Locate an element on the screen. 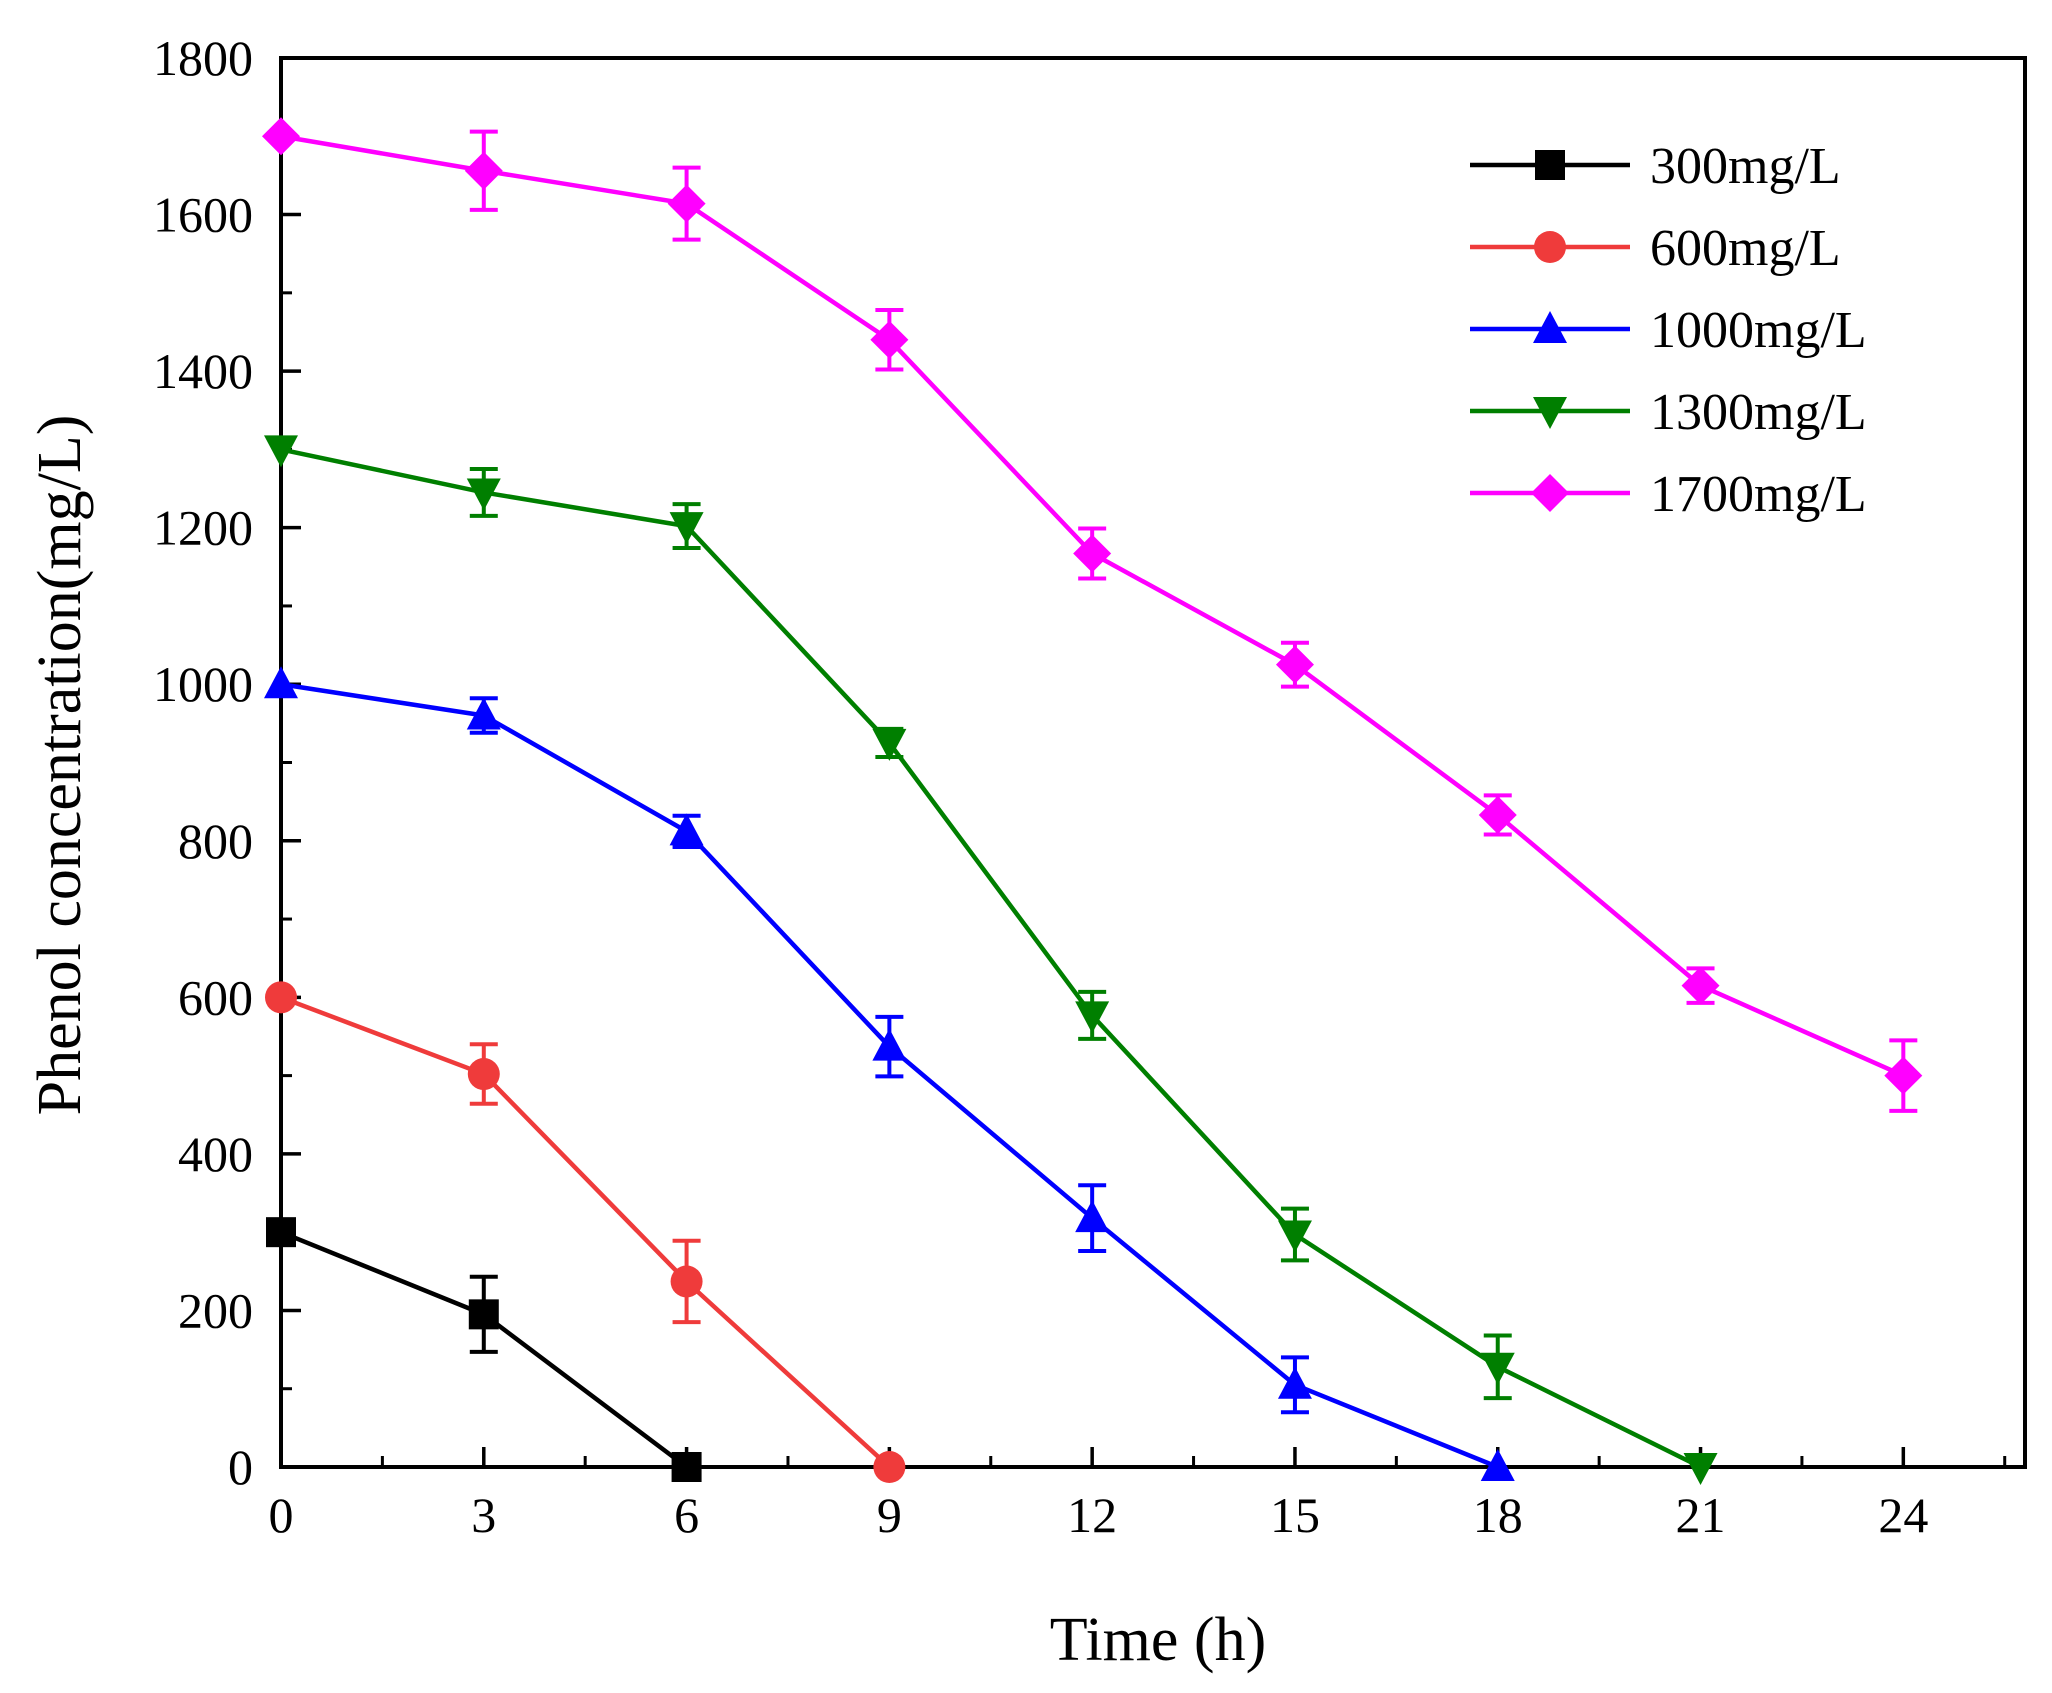  legend-entry: 1700mg/L is located at coordinates (1668, 494).